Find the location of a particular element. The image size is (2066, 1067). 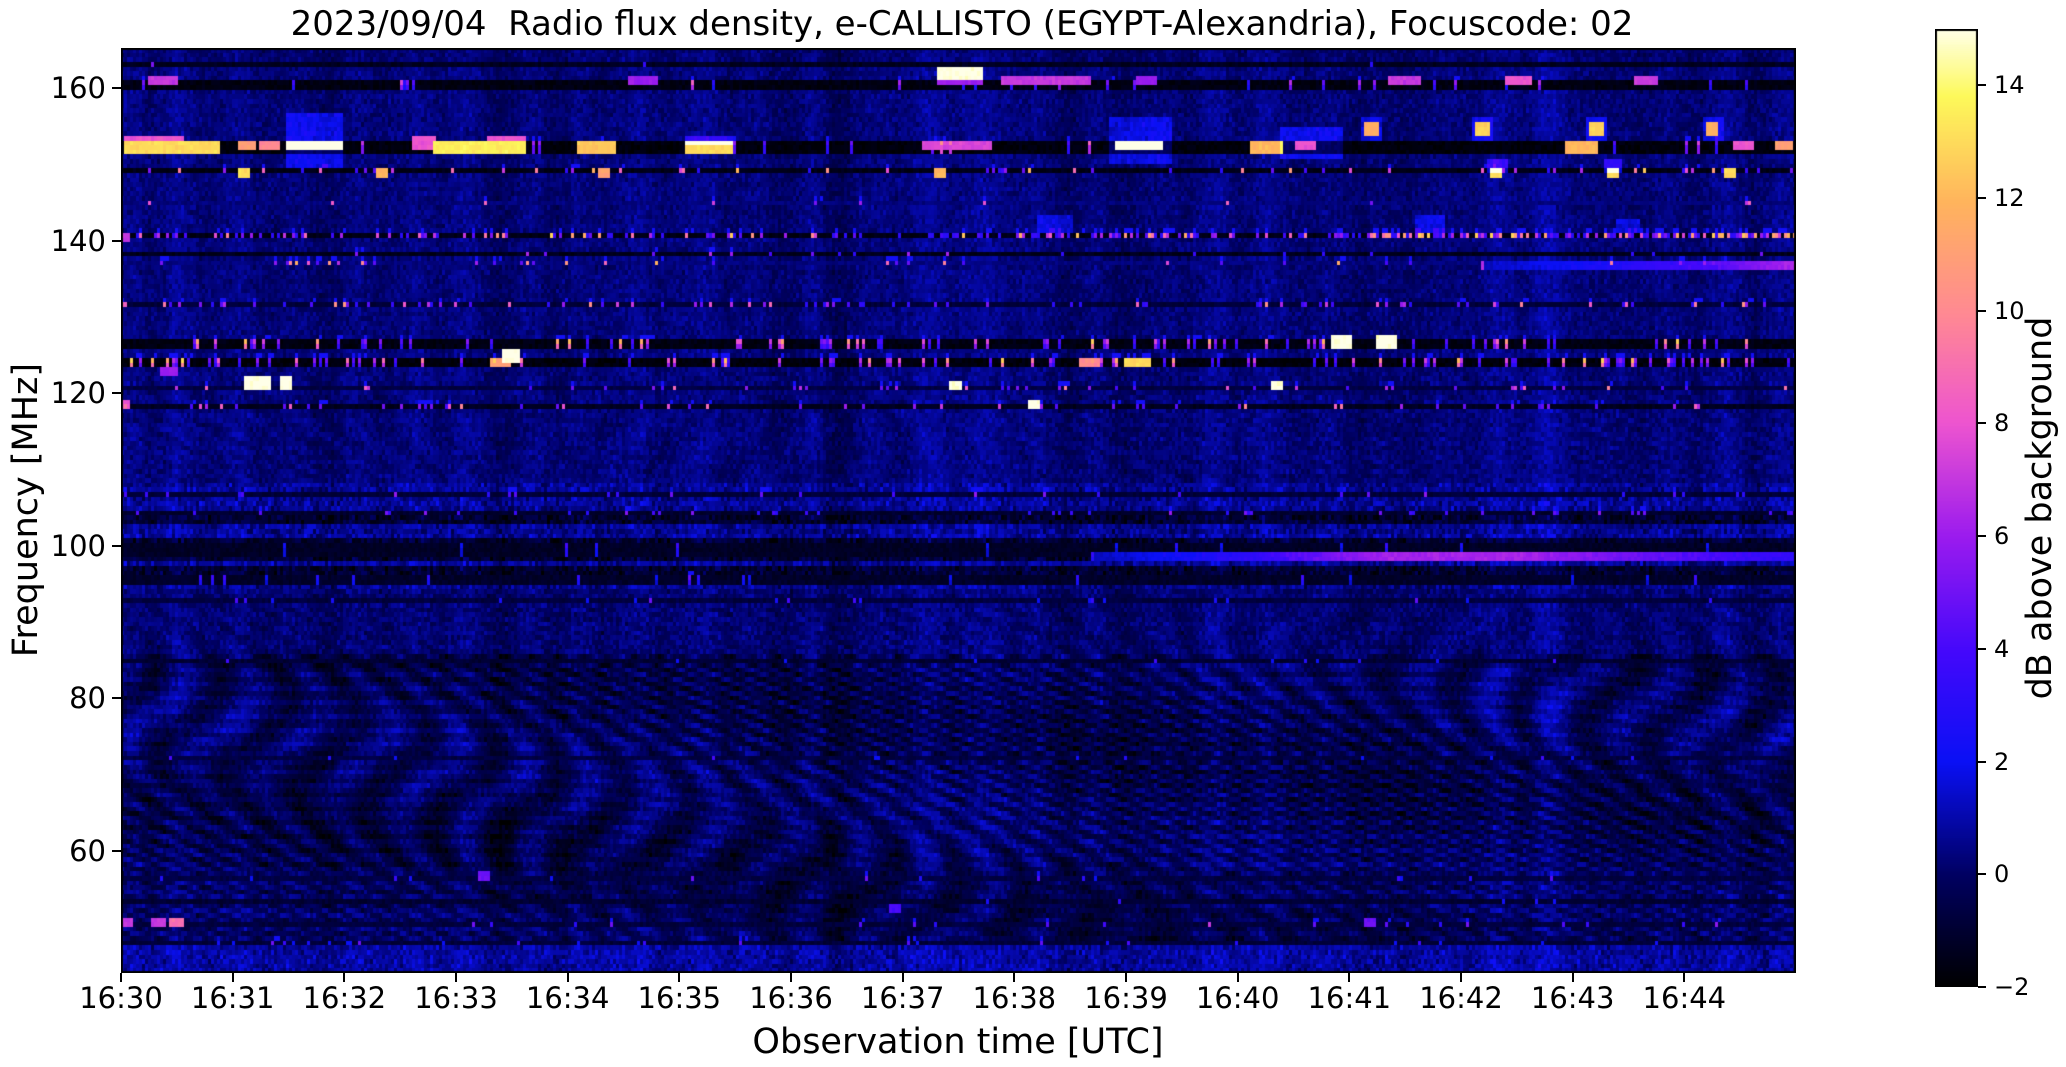

y-tick-label: 140 is located at coordinates (78, 240).